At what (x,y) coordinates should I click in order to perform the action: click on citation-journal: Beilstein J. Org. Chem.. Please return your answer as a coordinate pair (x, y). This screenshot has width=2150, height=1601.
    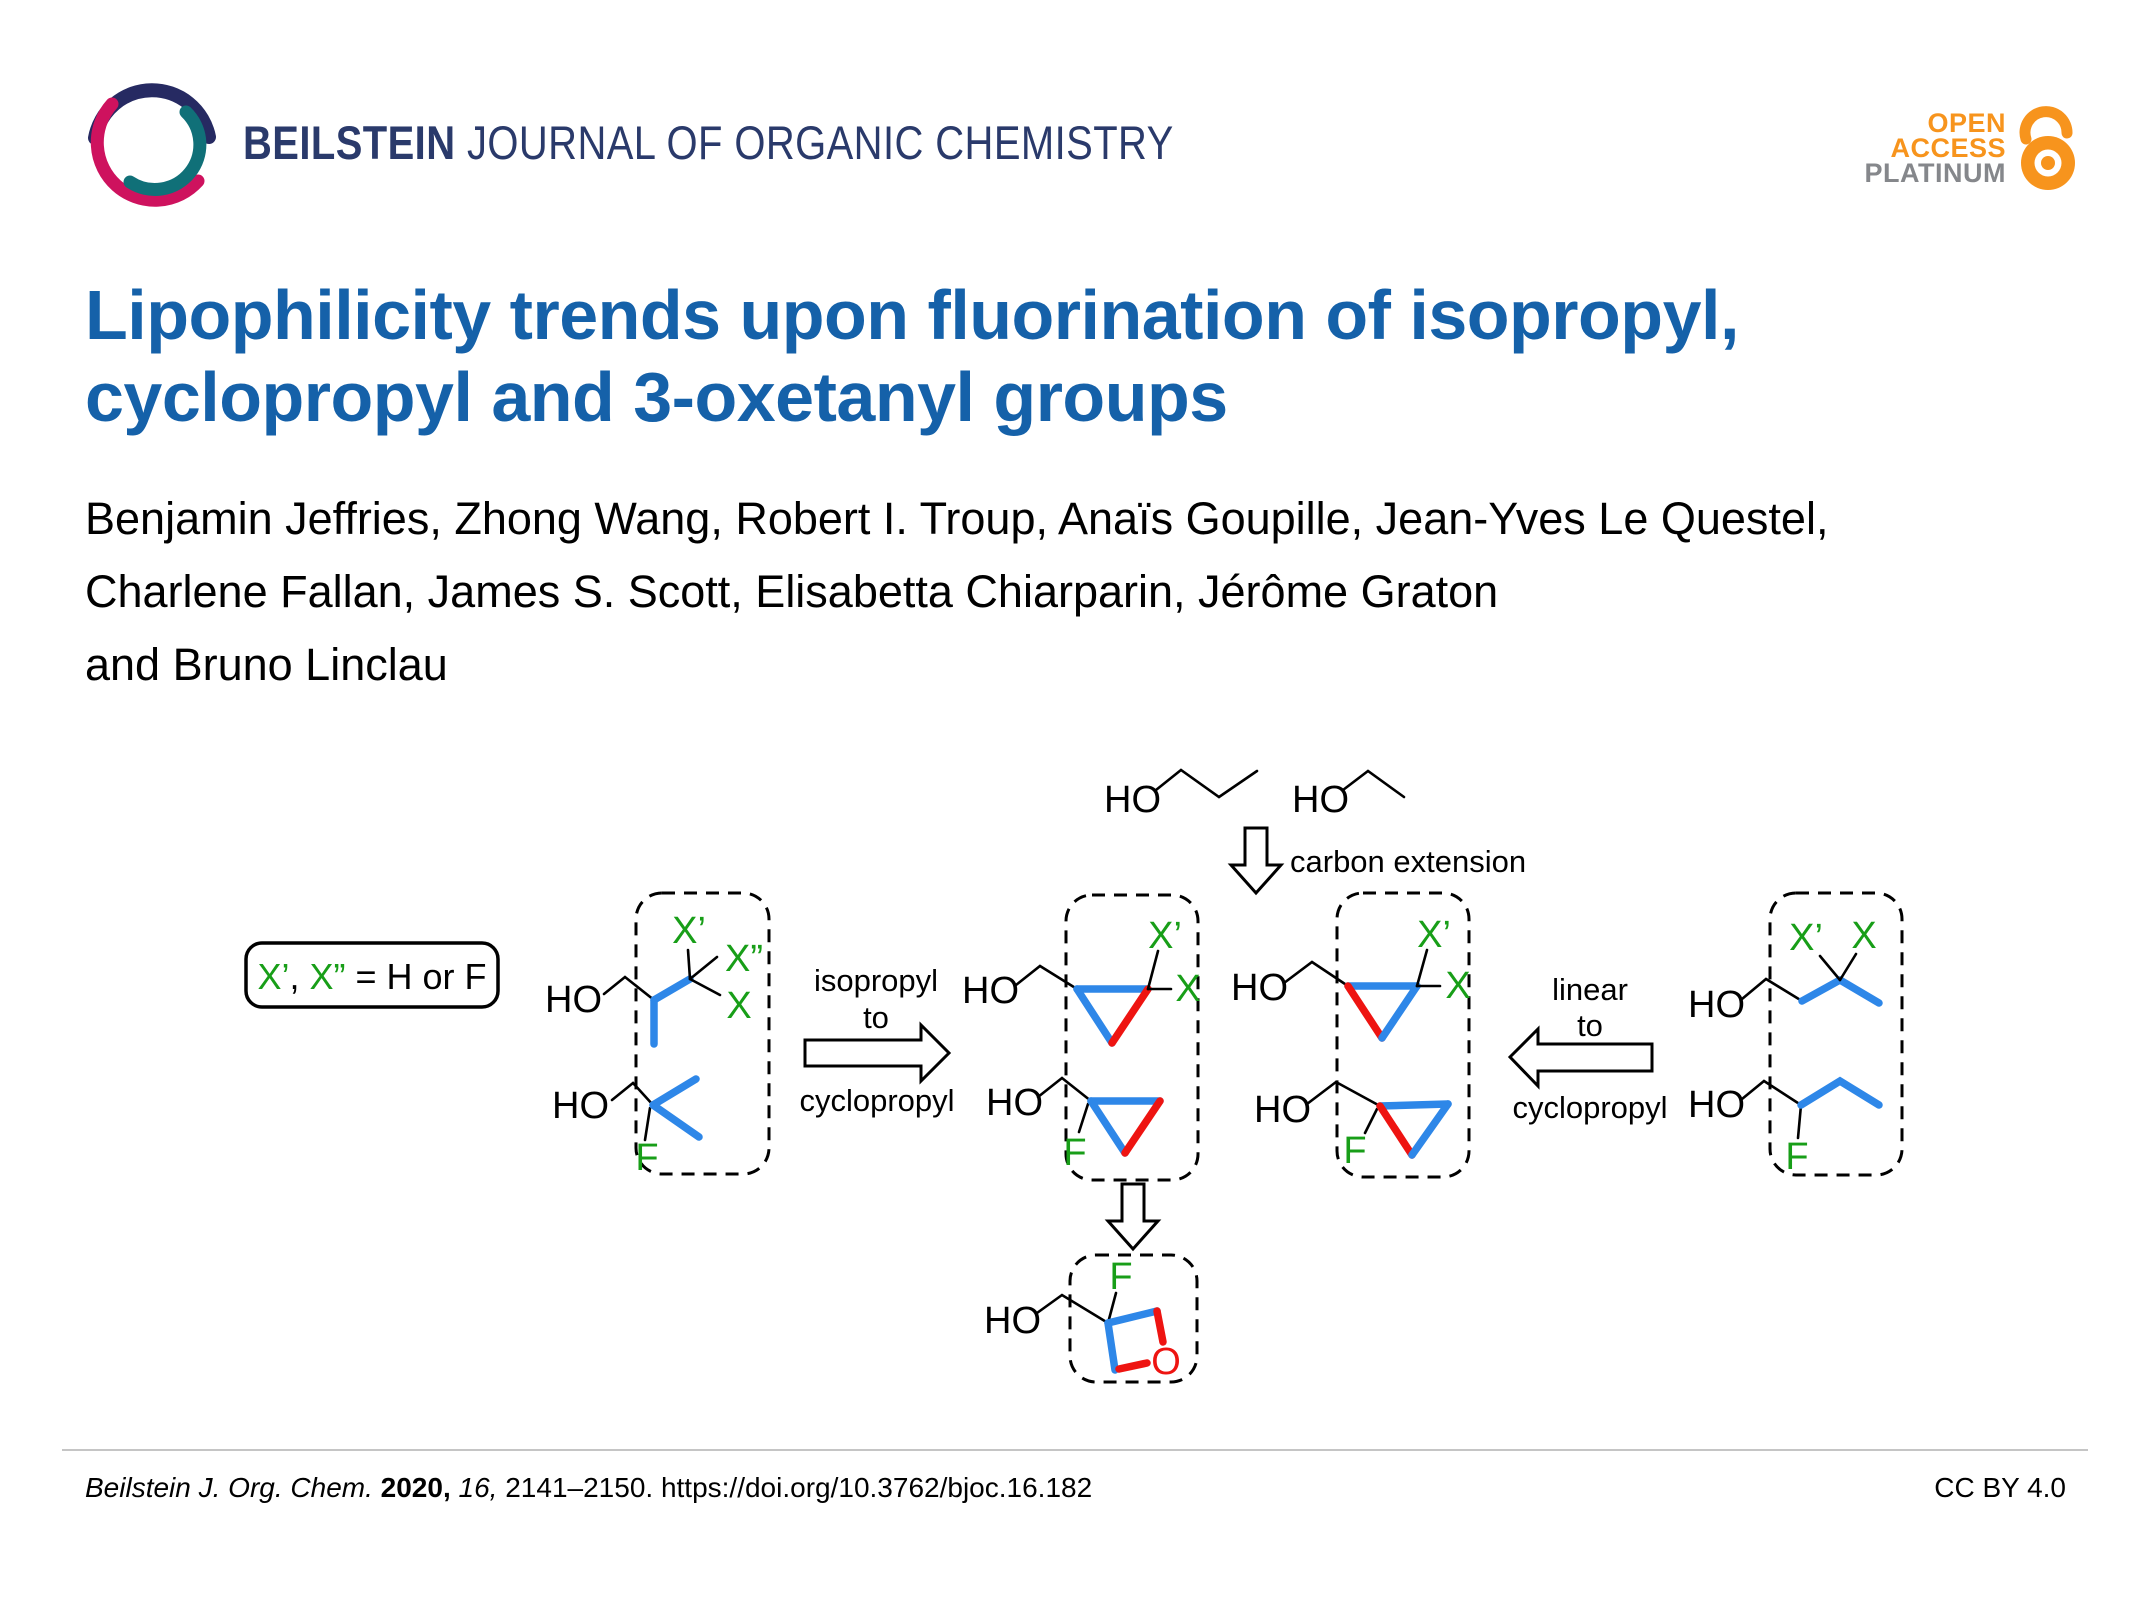
    Looking at the image, I should click on (229, 1487).